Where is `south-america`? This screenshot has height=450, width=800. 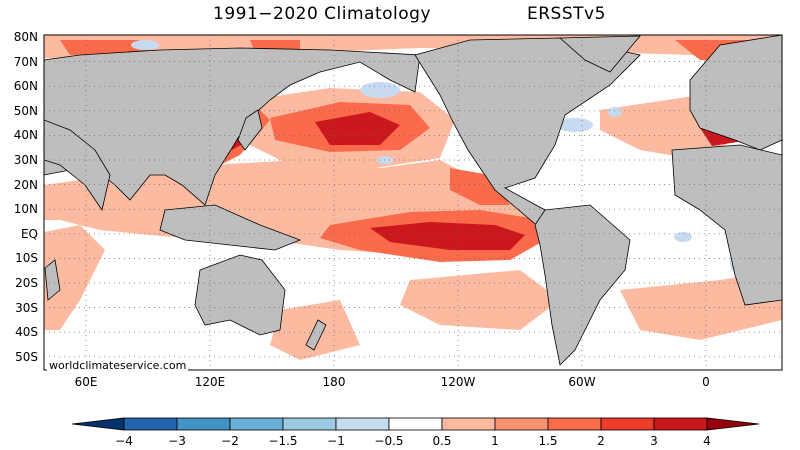 south-america is located at coordinates (582, 285).